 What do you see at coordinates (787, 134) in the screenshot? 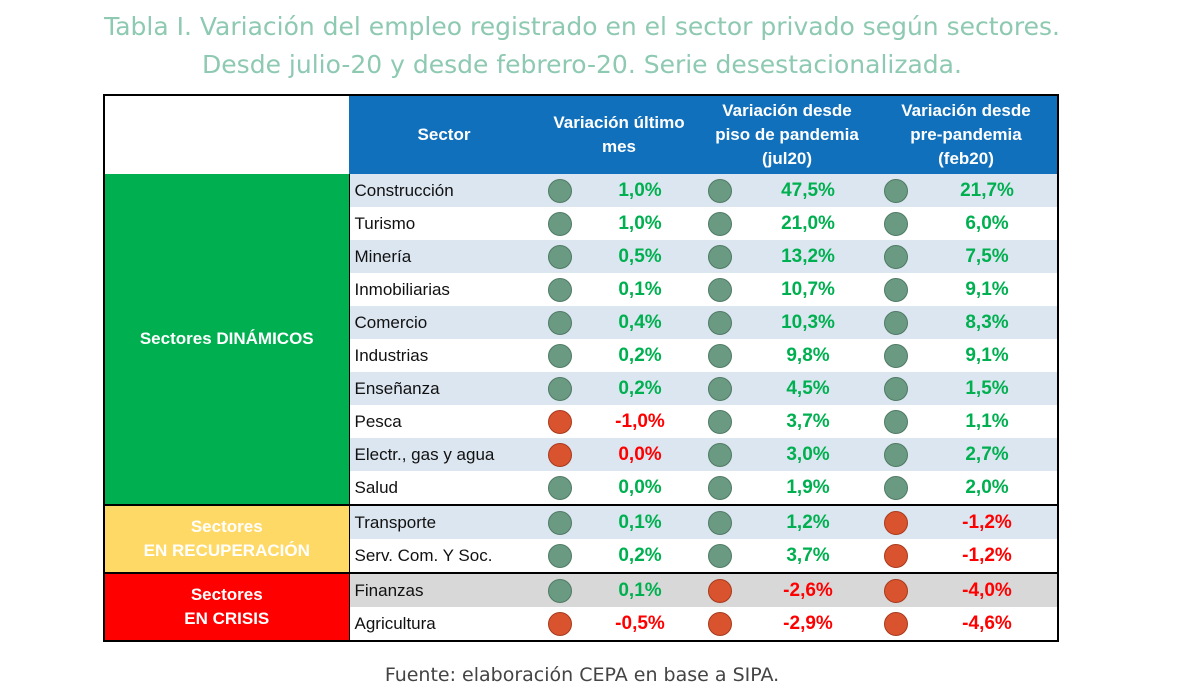
I see `header-since-trough-l2: piso de pandemia` at bounding box center [787, 134].